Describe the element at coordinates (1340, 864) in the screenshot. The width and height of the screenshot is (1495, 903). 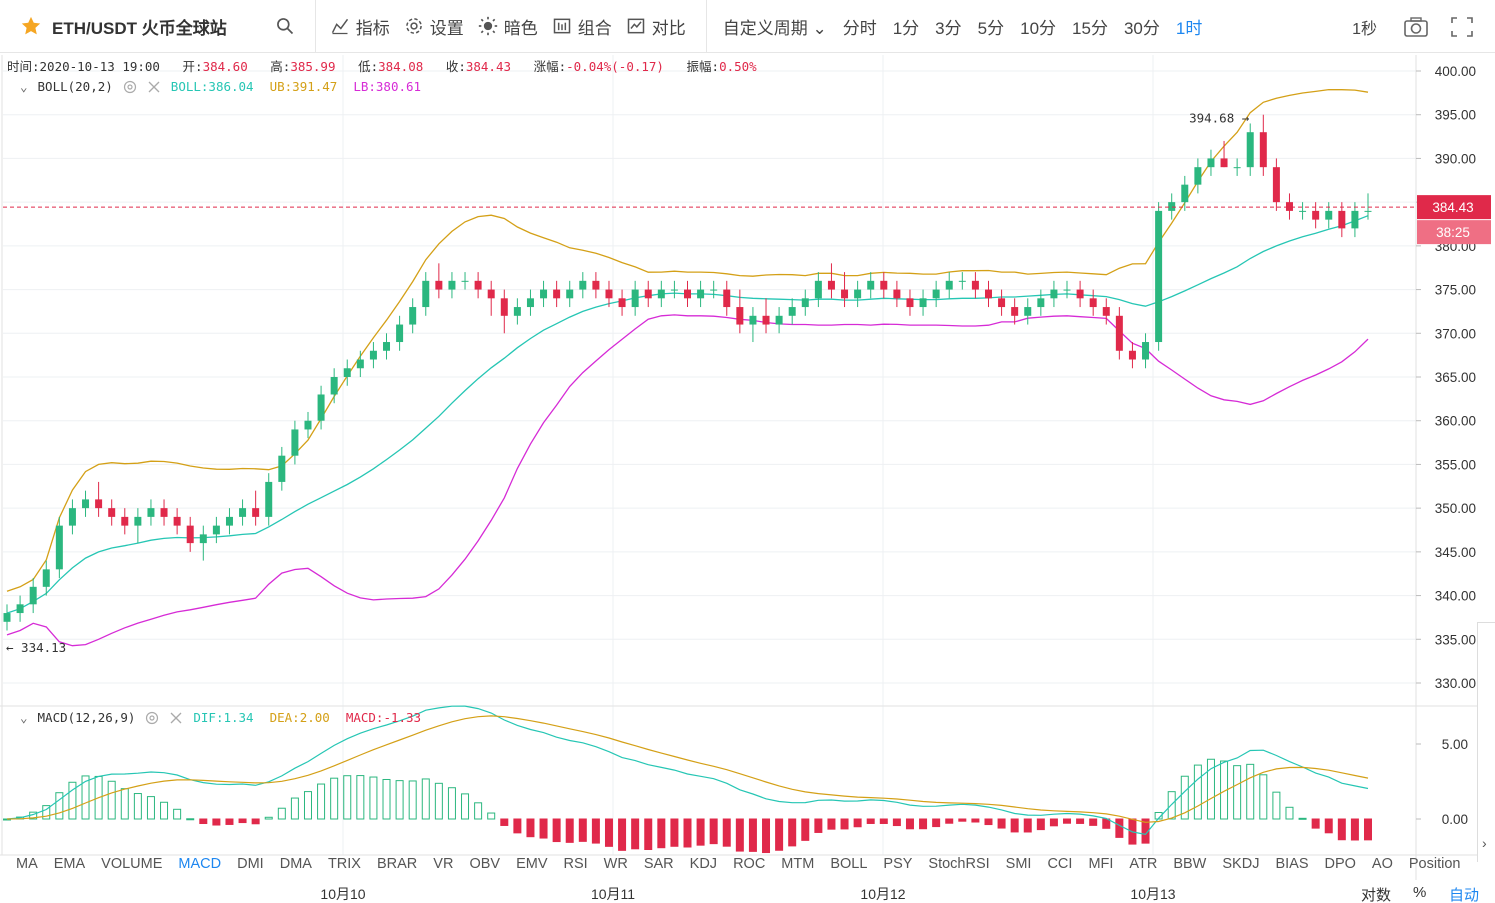
I see `indicator-tab-dpo: DPO` at that location.